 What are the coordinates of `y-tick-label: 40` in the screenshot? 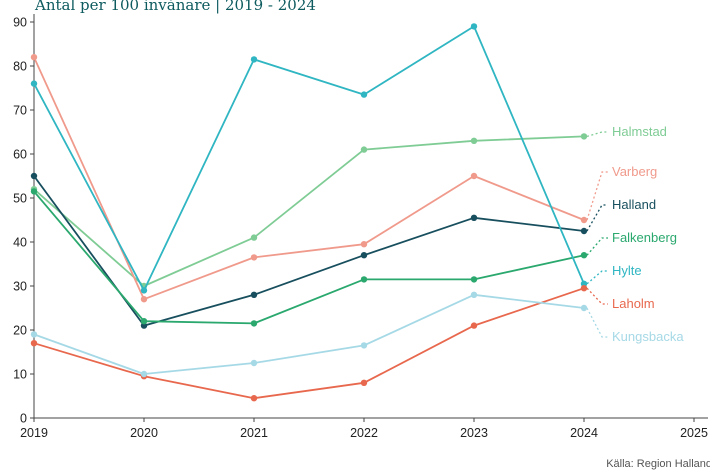 It's located at (20, 243).